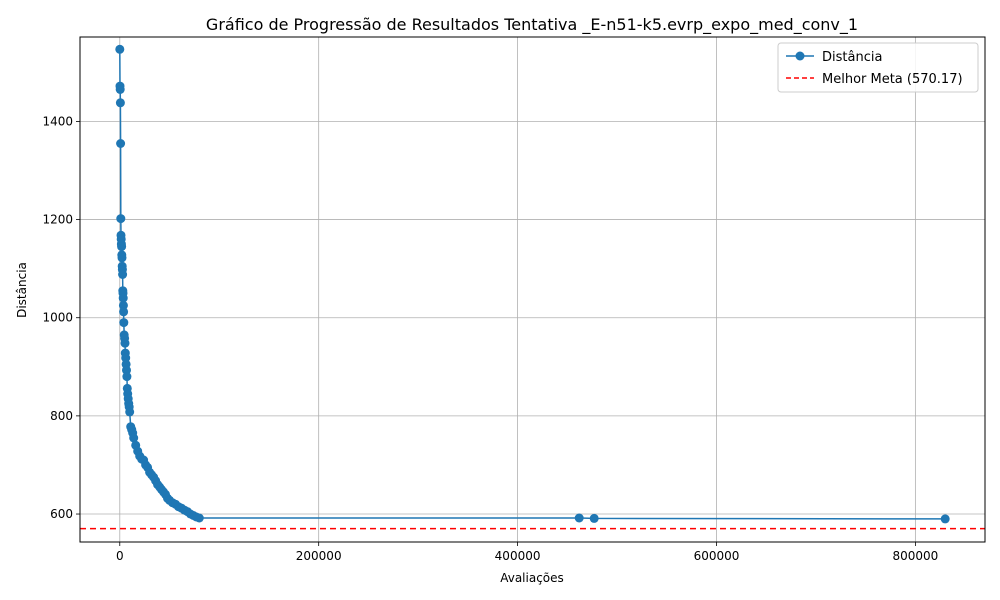  I want to click on legend-reference-label: Melhor Meta (570.17), so click(892, 79).